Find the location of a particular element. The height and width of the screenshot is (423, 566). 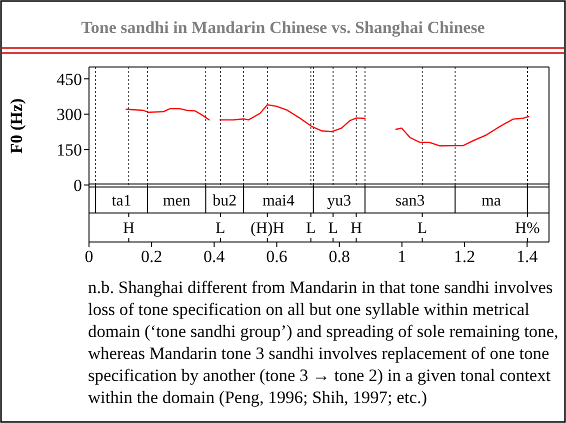

text: mai4 is located at coordinates (278, 201).